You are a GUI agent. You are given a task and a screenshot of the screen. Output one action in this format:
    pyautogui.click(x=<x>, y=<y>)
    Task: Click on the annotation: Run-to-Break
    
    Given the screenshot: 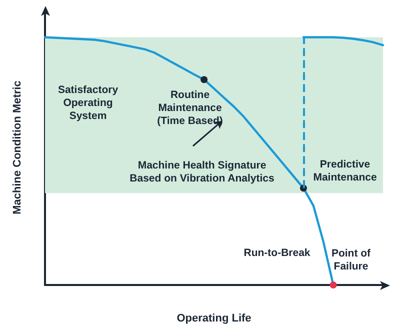 What is the action you would take?
    pyautogui.click(x=277, y=253)
    